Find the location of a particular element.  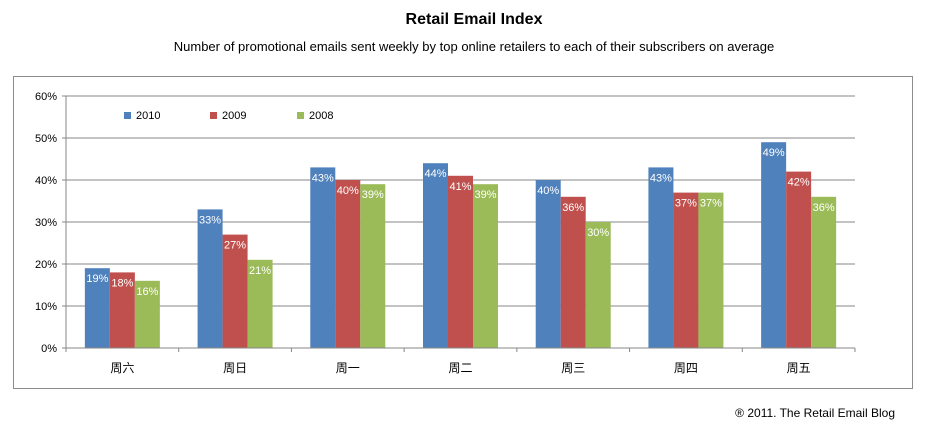

data-label: 30% is located at coordinates (598, 233).